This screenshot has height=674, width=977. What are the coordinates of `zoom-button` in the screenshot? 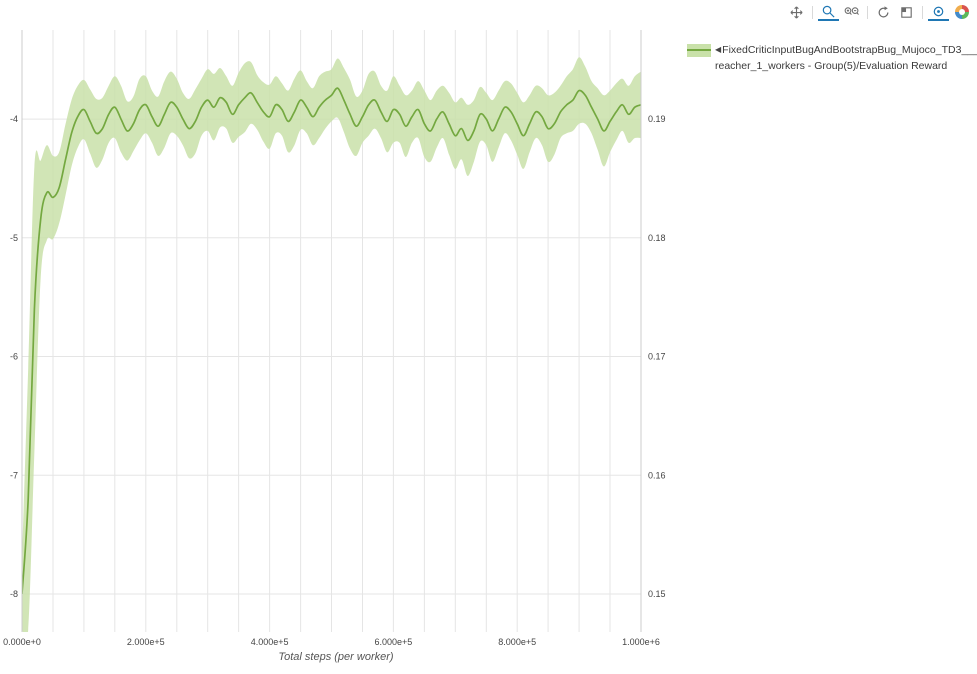 It's located at (828, 12).